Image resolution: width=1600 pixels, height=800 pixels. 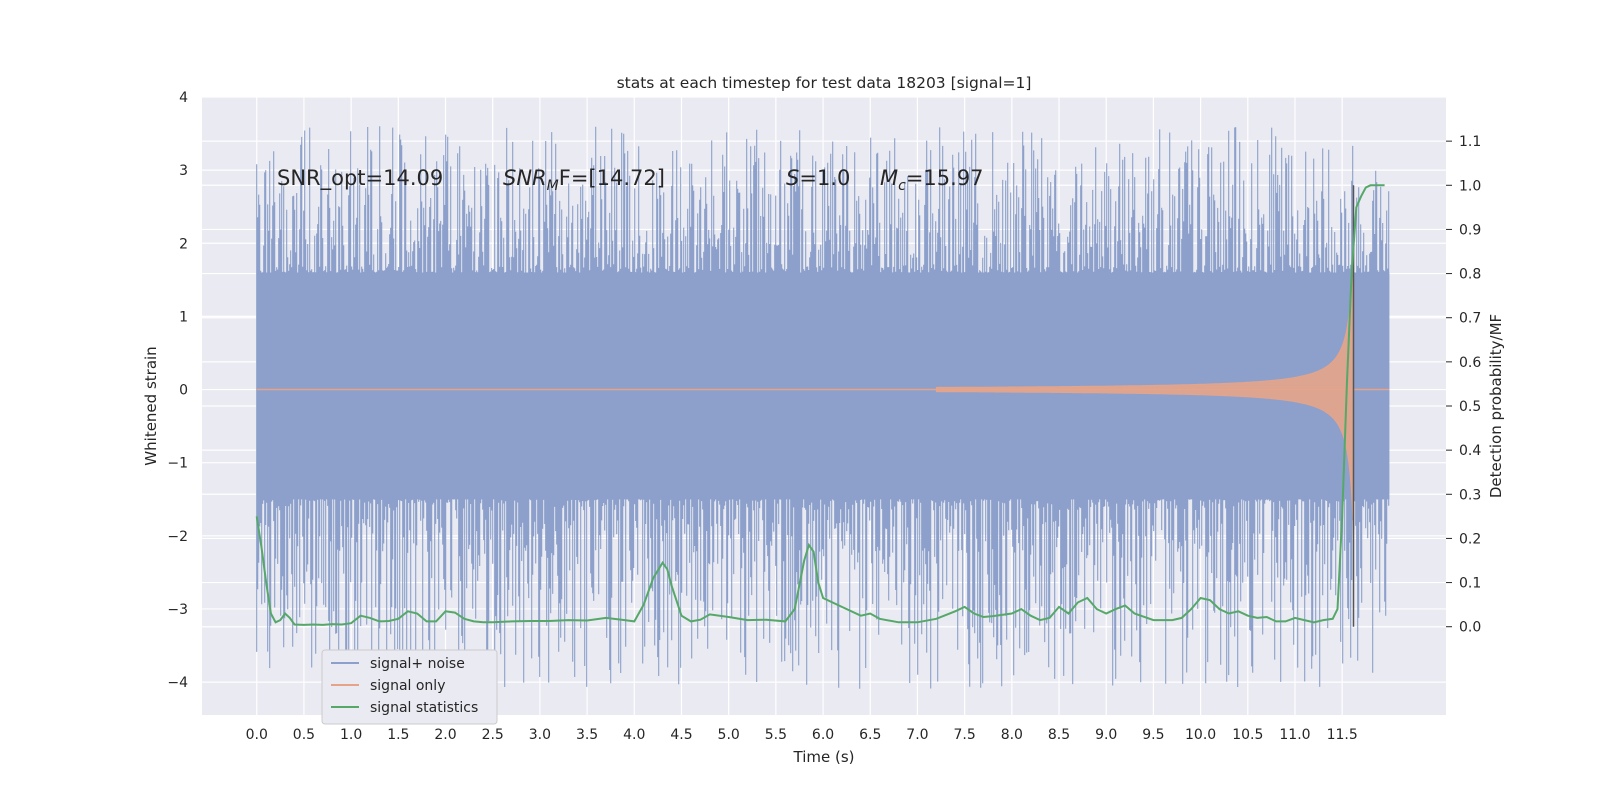 What do you see at coordinates (1470, 363) in the screenshot?
I see `y-right-tick-label: 0.6` at bounding box center [1470, 363].